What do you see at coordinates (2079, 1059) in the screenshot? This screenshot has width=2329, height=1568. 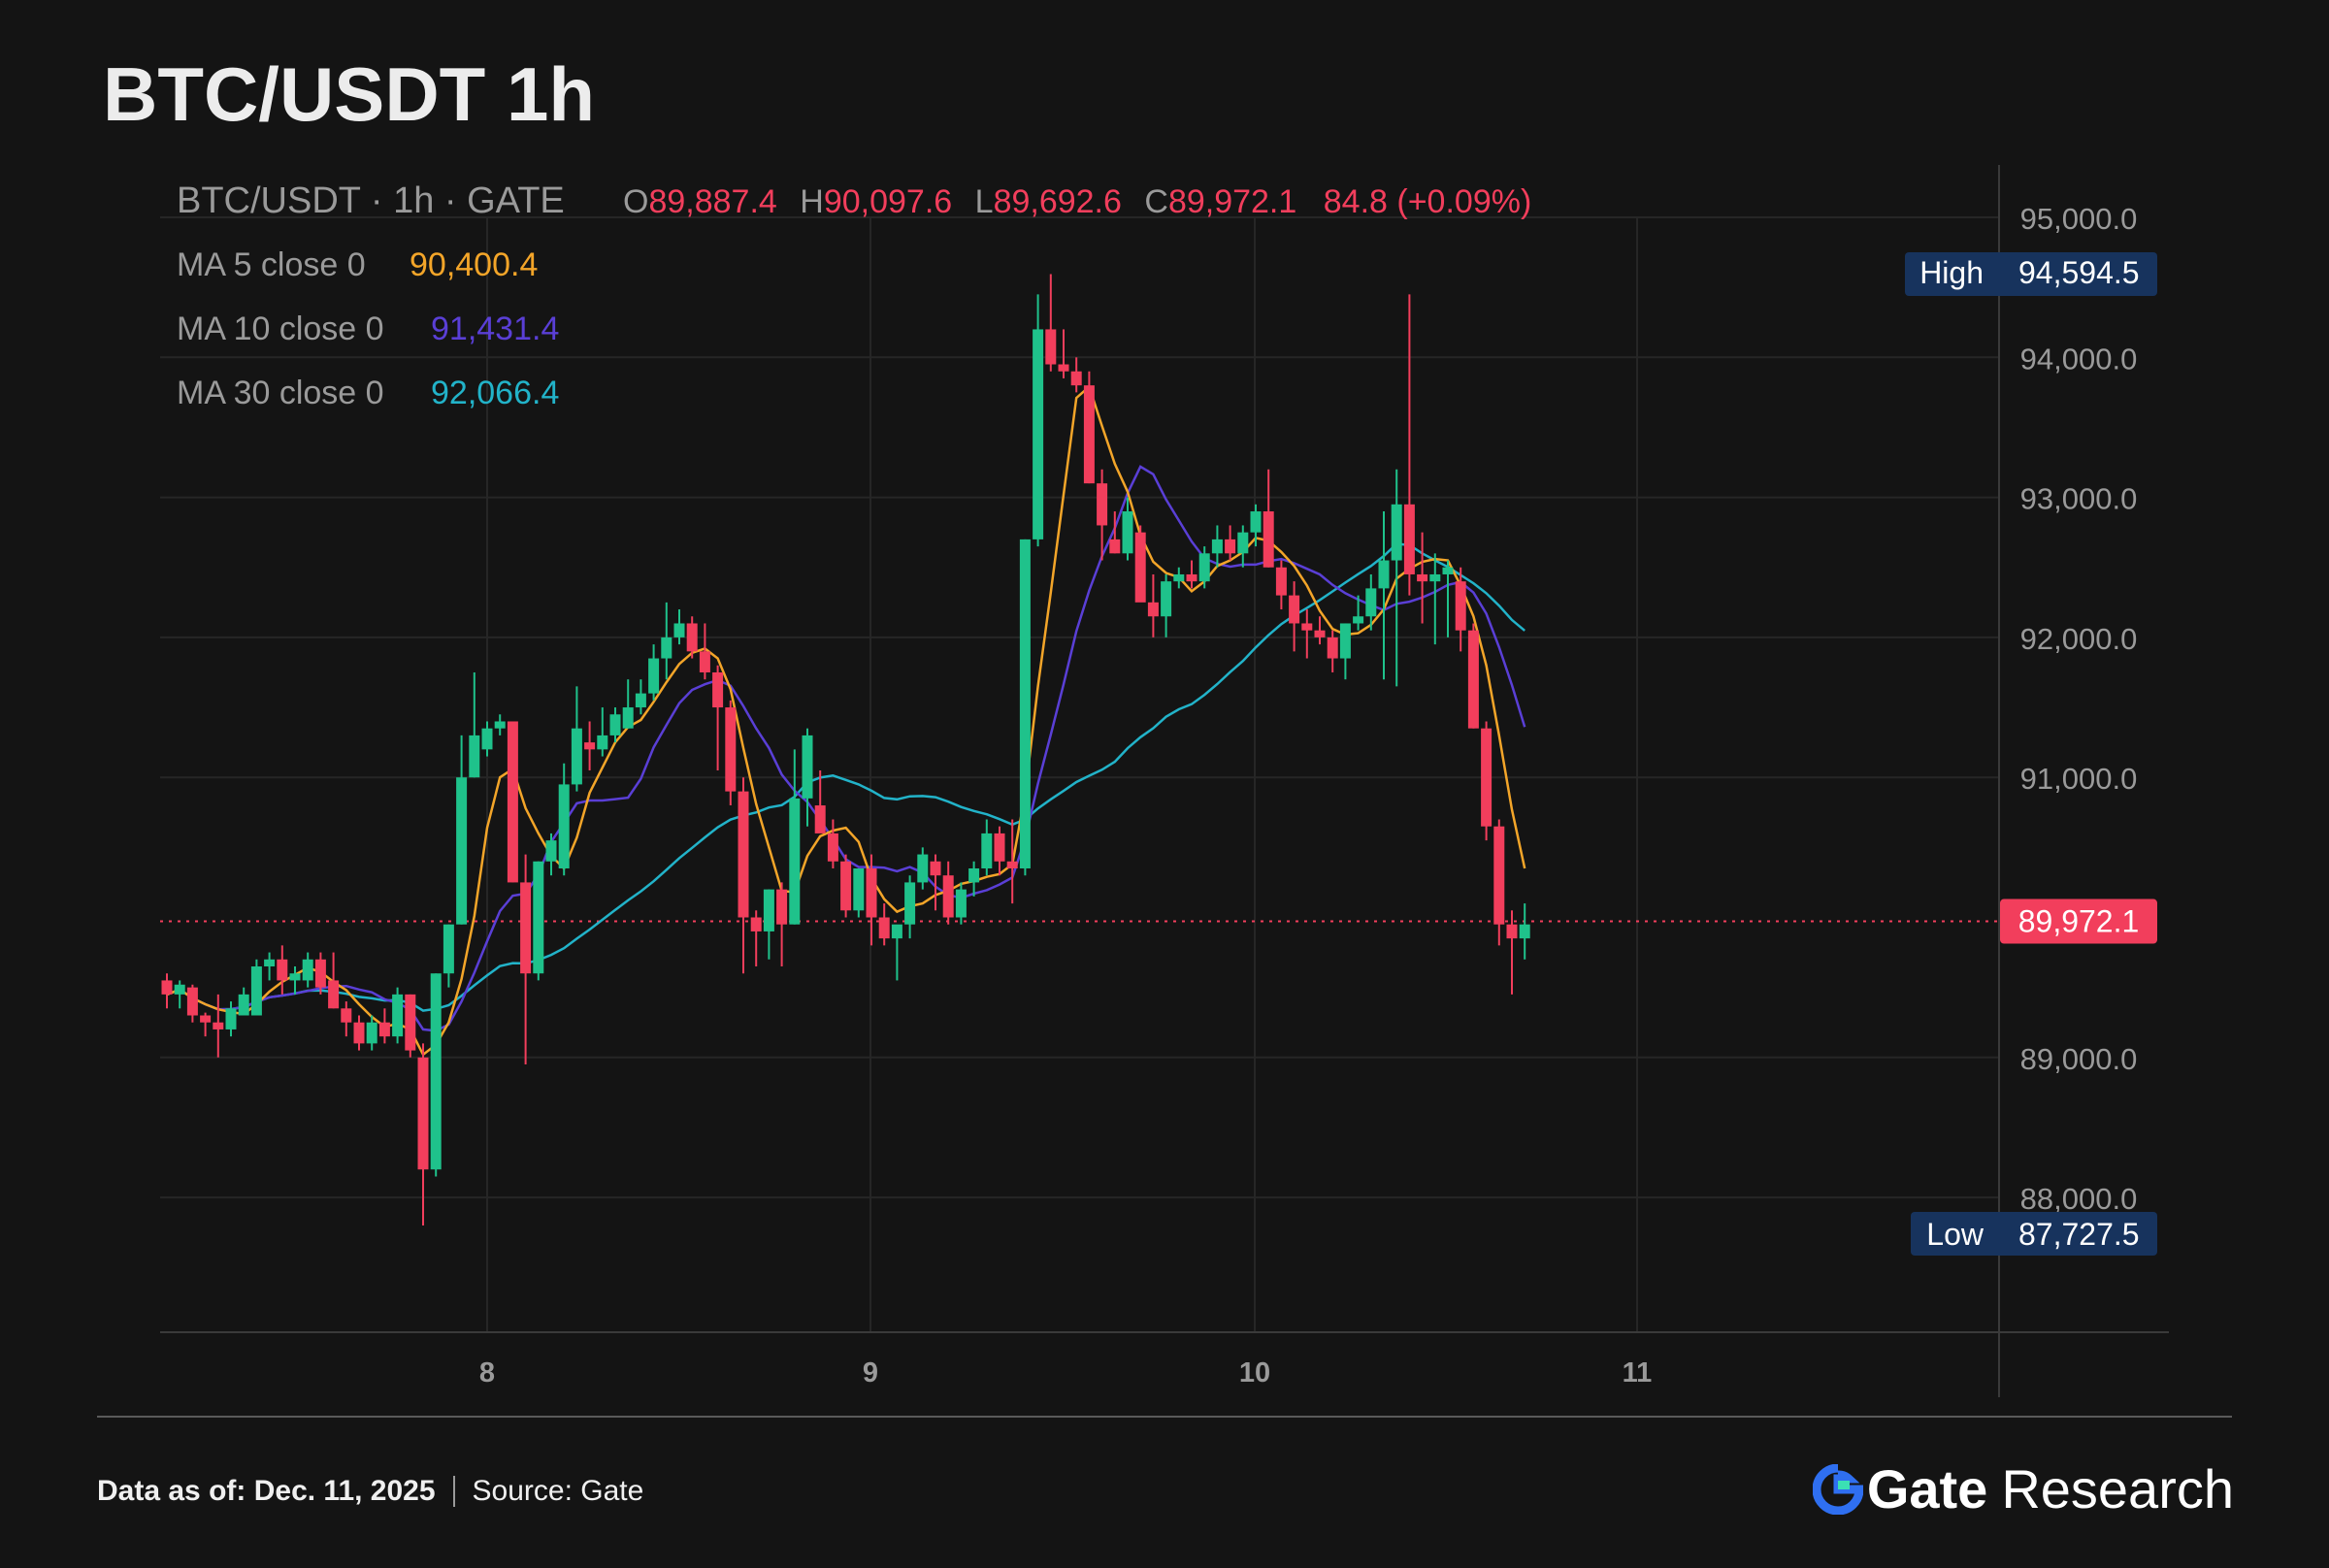 I see `y-tick-label: 89,000.0` at bounding box center [2079, 1059].